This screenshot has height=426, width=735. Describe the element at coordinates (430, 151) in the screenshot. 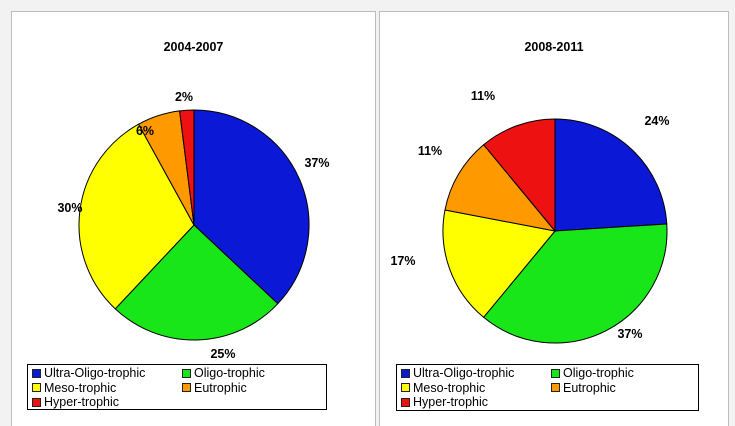

I see `data-label-eutrophic: 11%` at that location.